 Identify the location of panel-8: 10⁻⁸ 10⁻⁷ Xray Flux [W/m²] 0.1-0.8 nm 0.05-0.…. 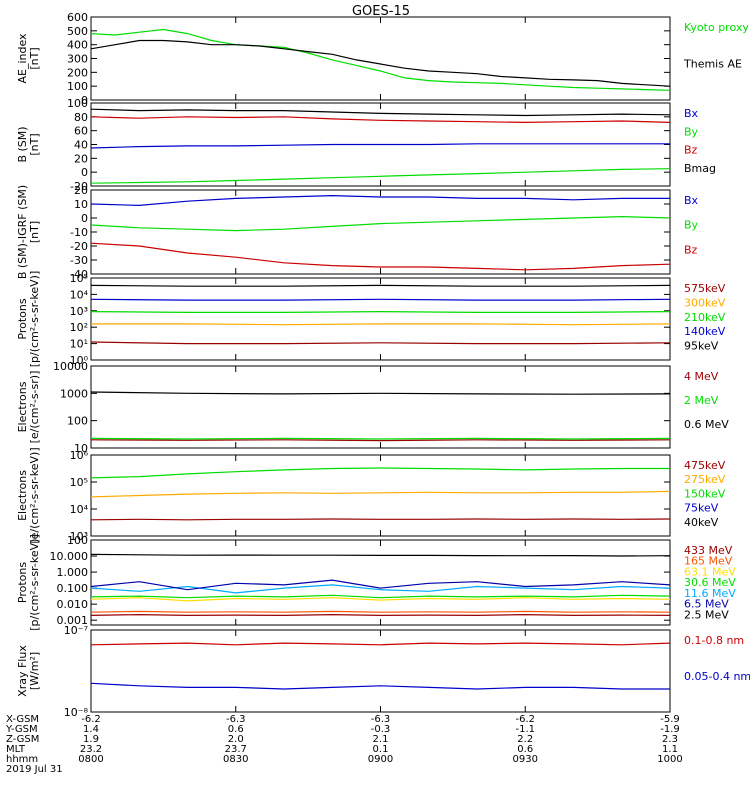
(383, 671).